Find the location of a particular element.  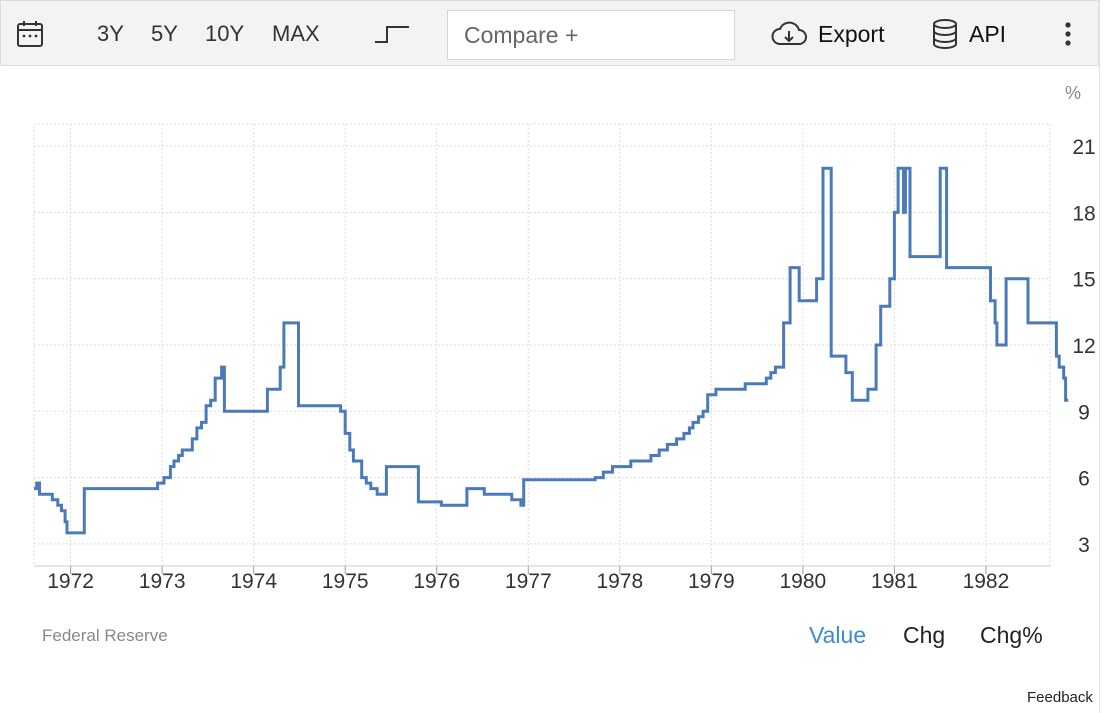

y-tick-label: 12 is located at coordinates (1083, 346).